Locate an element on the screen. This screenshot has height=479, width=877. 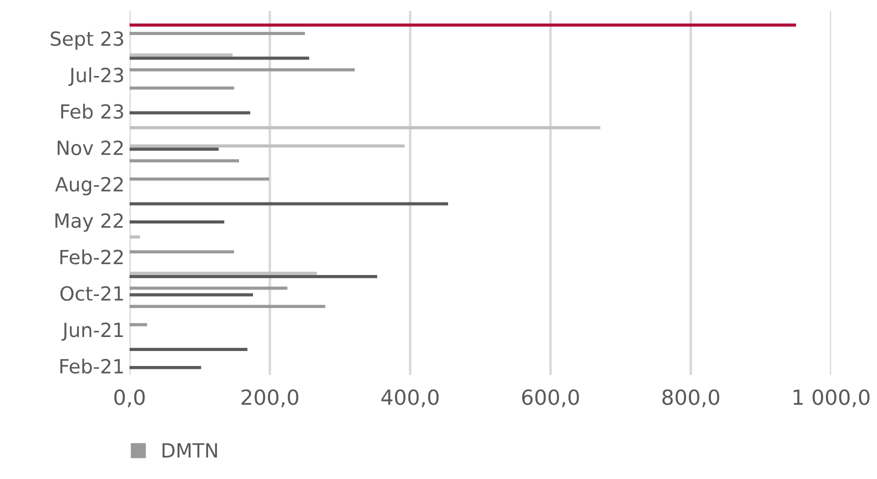
y-tick-label: Nov 22 is located at coordinates (90, 148).